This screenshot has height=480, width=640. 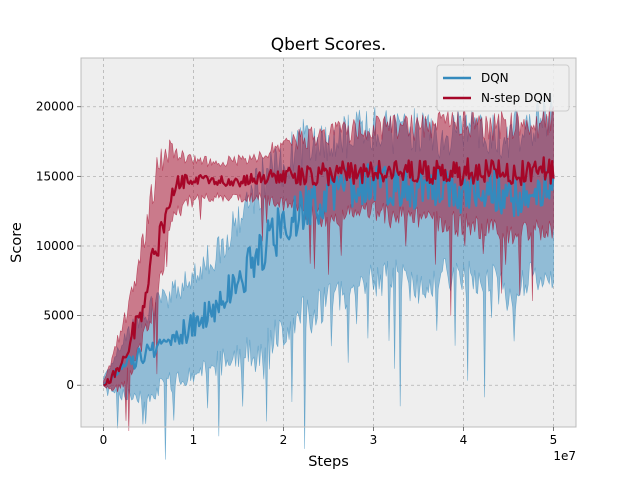 I want to click on x-tick-label: 2, so click(x=284, y=440).